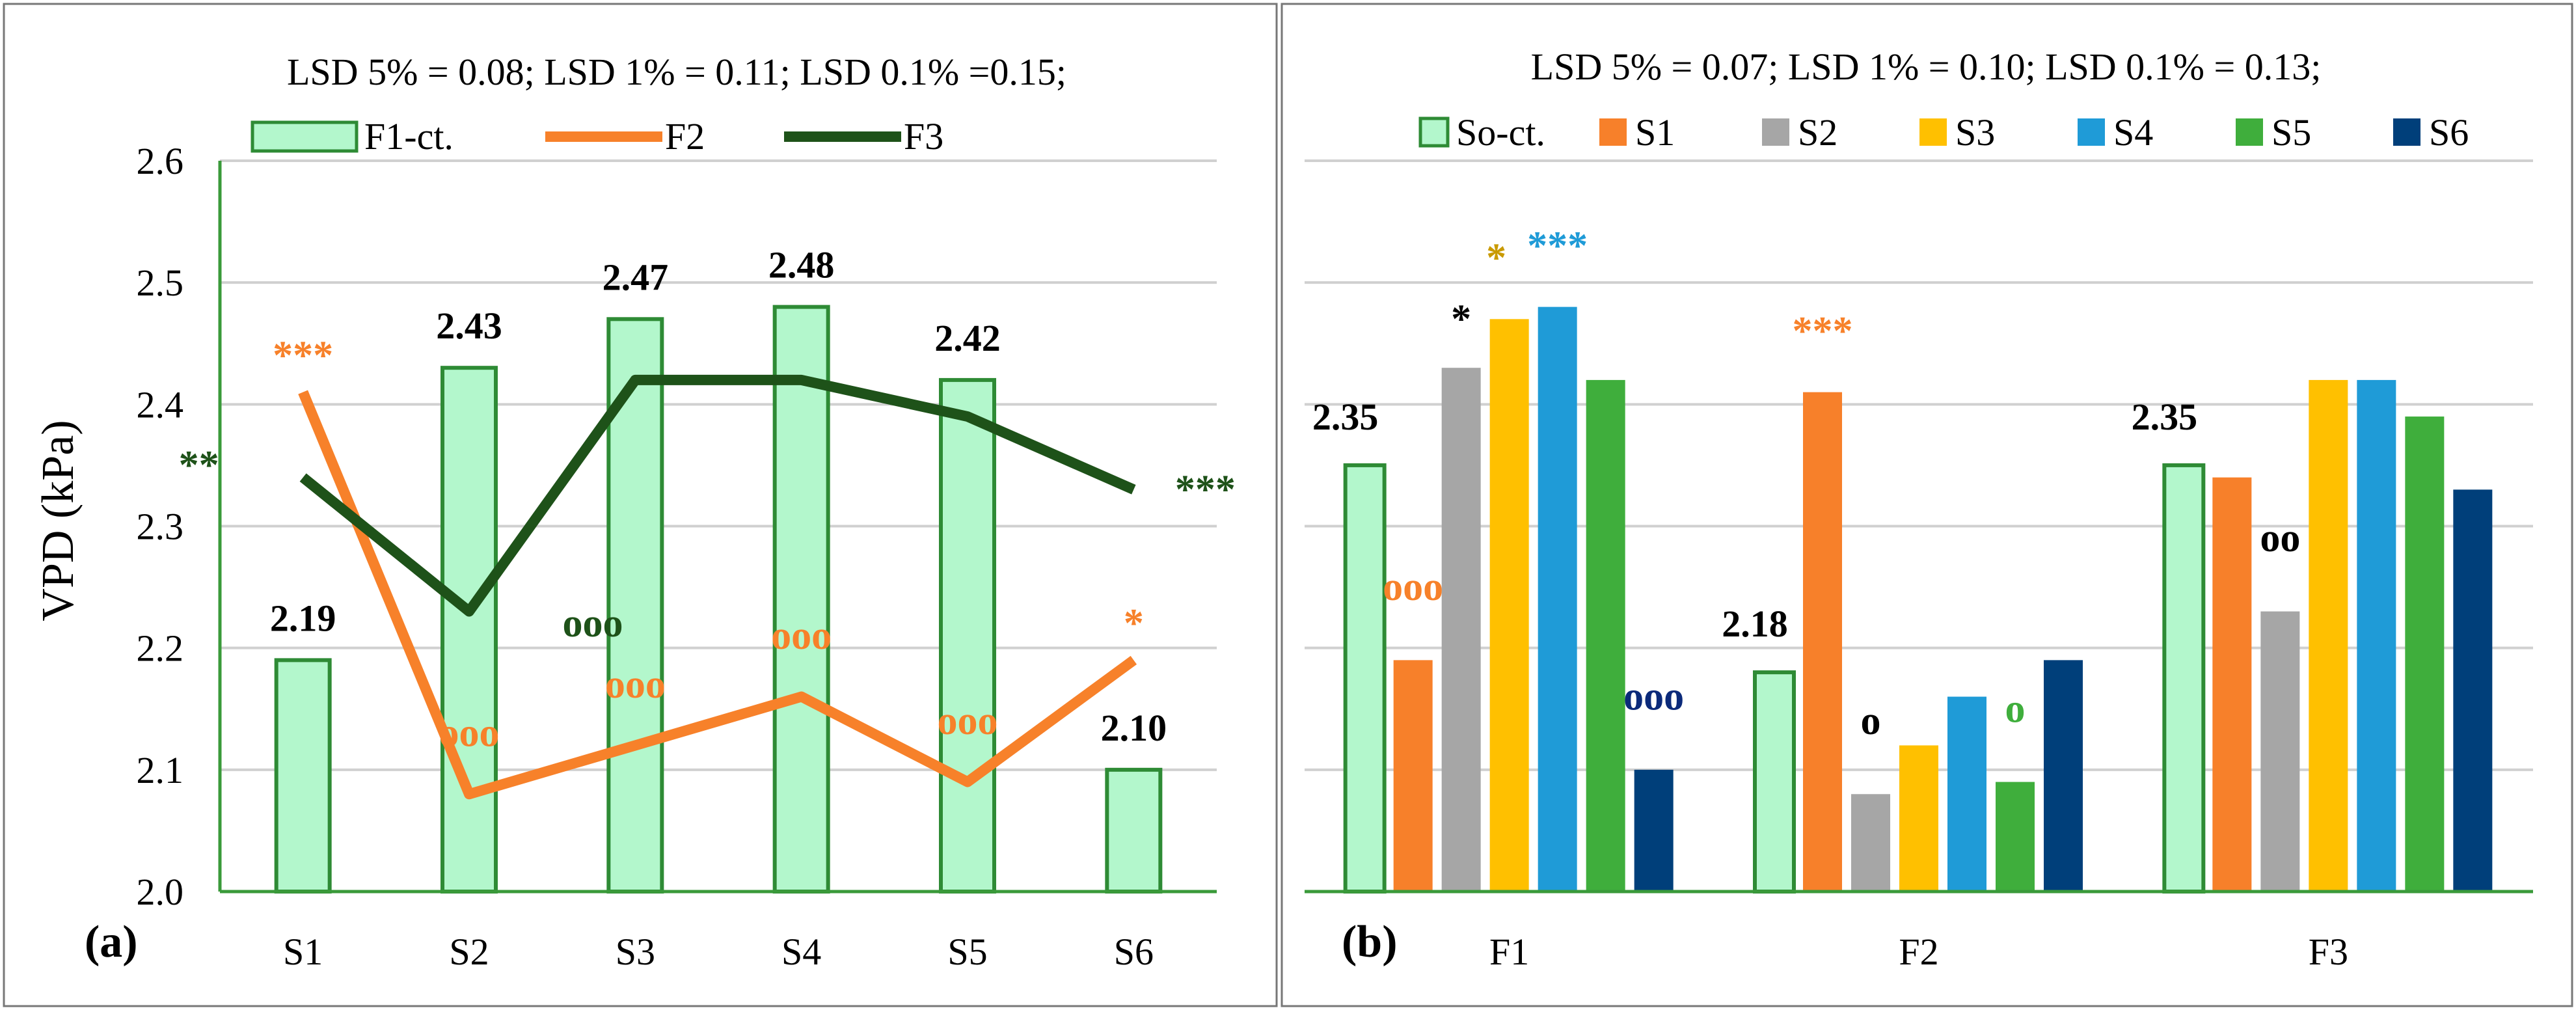 Image resolution: width=2576 pixels, height=1010 pixels. What do you see at coordinates (2133, 132) in the screenshot?
I see `legend-label-s4: S4` at bounding box center [2133, 132].